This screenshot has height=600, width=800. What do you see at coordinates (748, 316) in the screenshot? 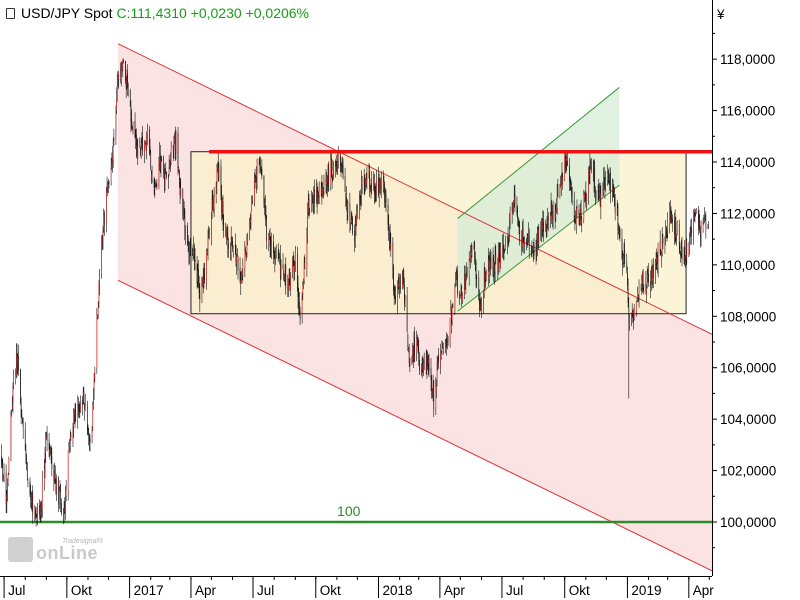
I see `y-tick-label: 108,0000` at bounding box center [748, 316].